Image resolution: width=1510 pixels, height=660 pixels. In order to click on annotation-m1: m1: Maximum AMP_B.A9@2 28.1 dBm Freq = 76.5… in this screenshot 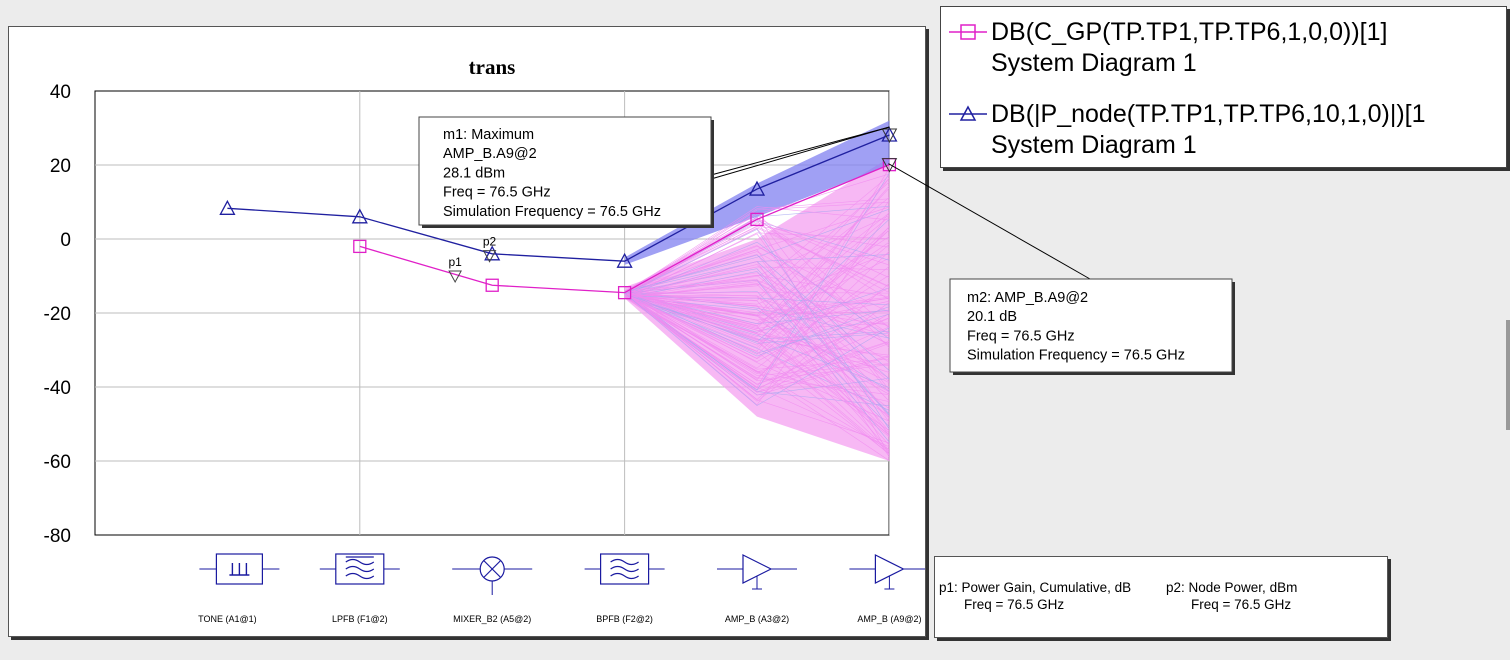, I will do `click(654, 172)`.